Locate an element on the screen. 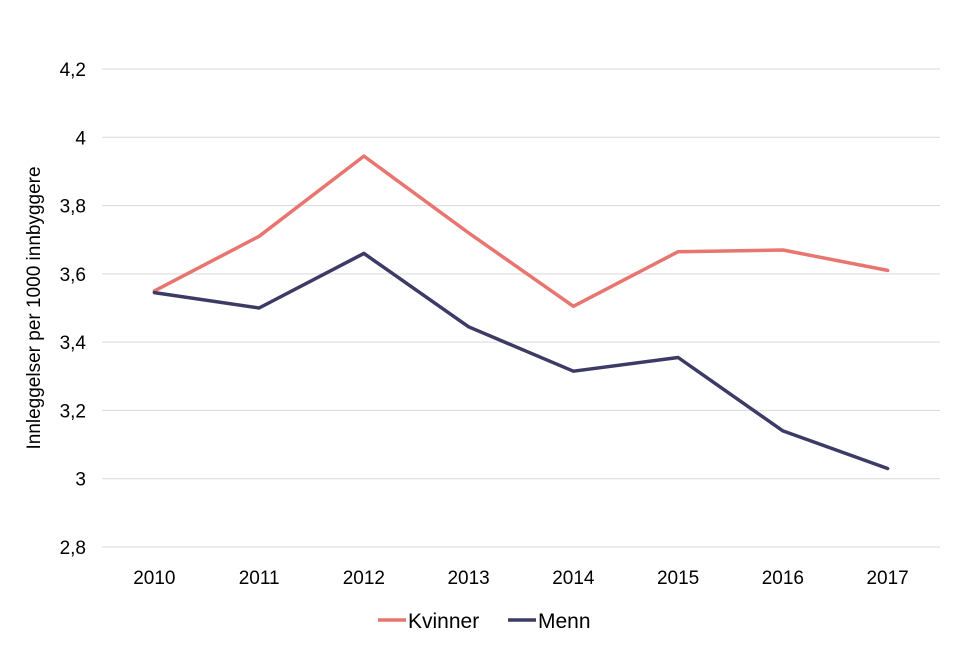 The height and width of the screenshot is (647, 970). y-tick-label: 4,2 is located at coordinates (73, 70).